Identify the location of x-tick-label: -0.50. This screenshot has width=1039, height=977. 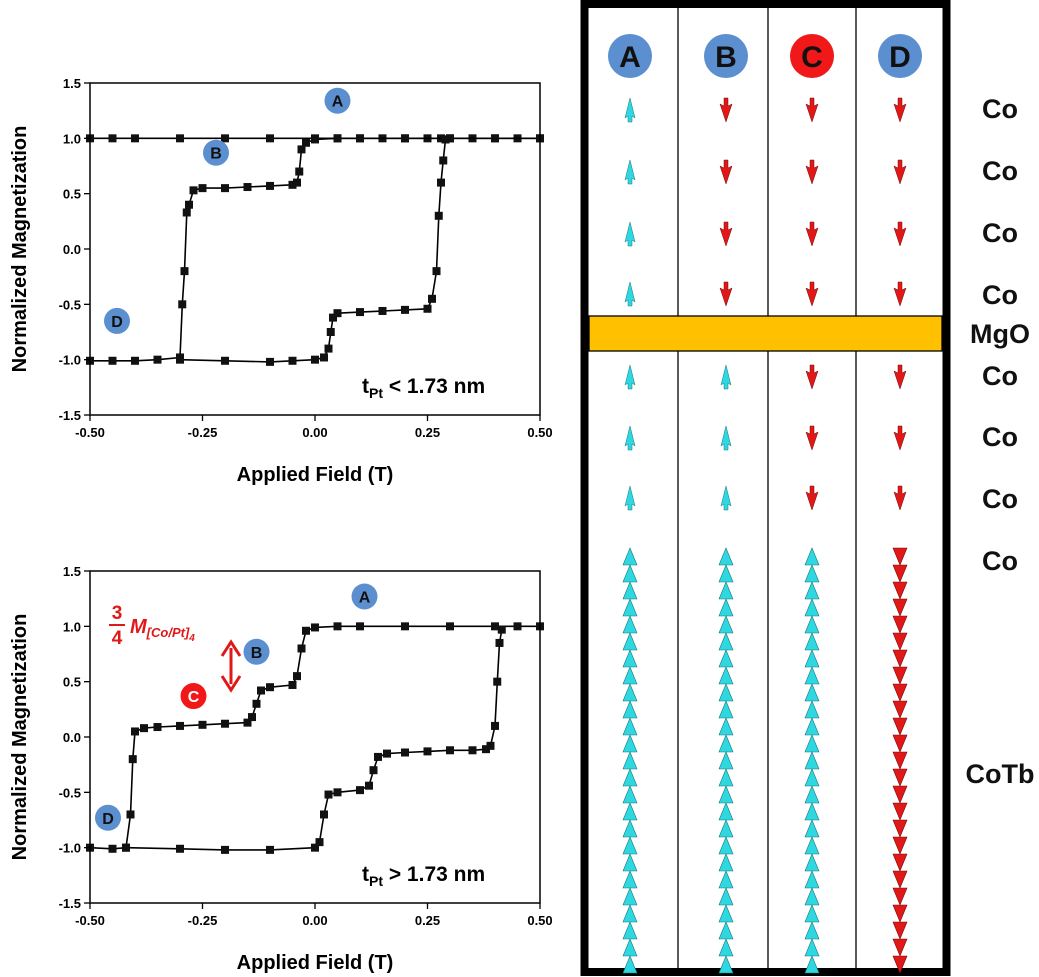
(90, 432).